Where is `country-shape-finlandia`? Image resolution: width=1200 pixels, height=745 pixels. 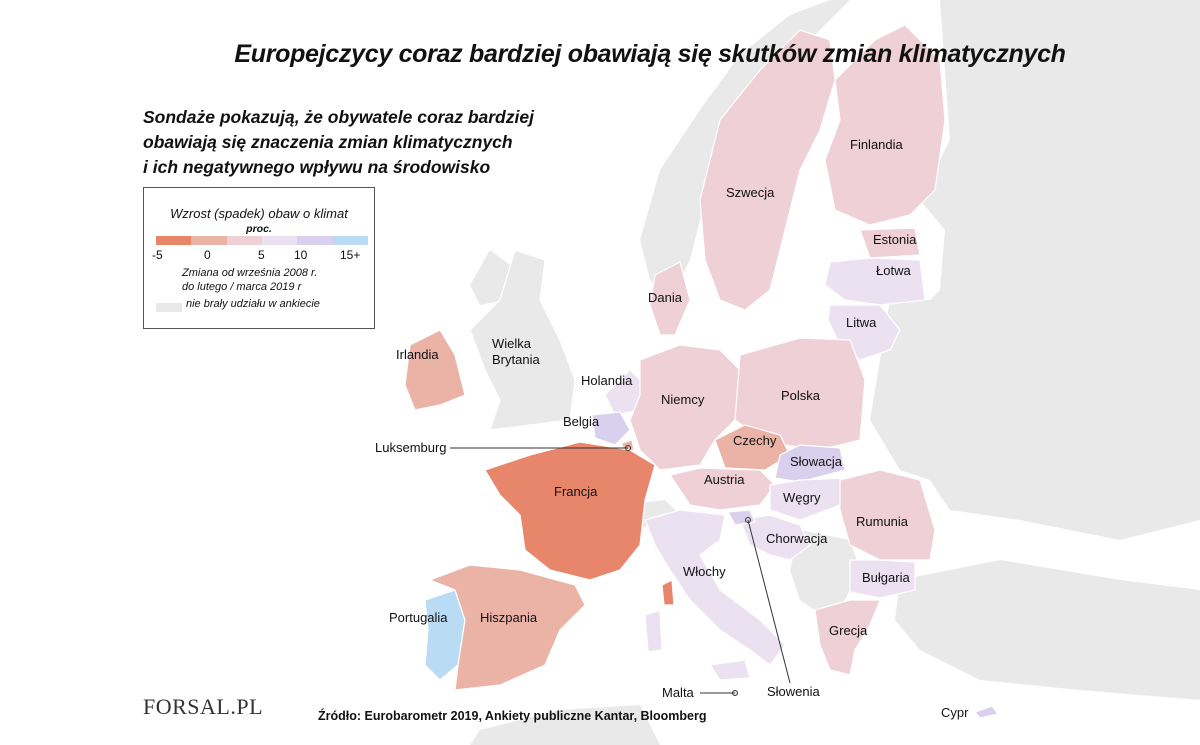
country-shape-finlandia is located at coordinates (885, 125).